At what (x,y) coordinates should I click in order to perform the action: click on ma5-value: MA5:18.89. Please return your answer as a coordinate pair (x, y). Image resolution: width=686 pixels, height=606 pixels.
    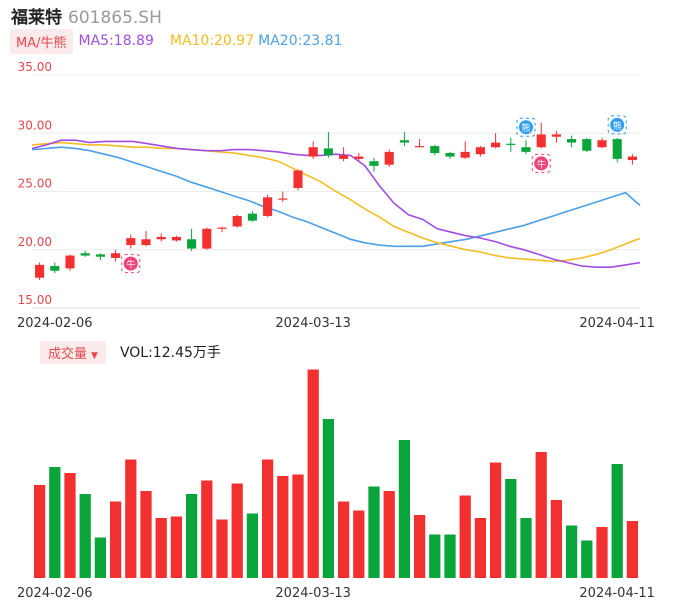
    Looking at the image, I should click on (116, 41).